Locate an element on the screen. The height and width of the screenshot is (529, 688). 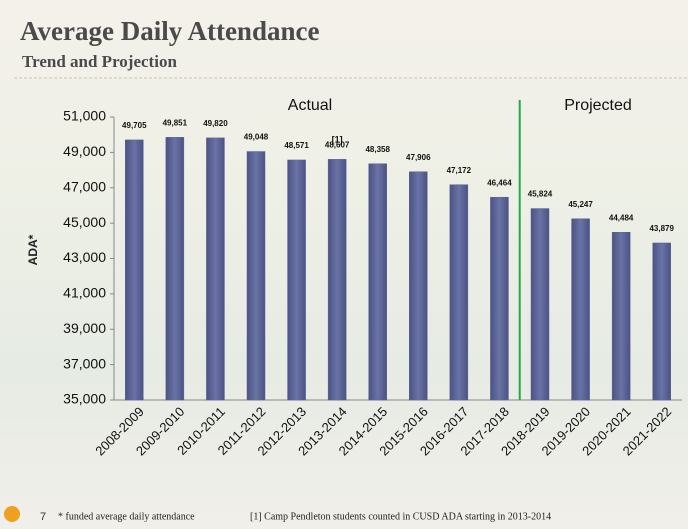
value-label: 48,607 is located at coordinates (337, 144).